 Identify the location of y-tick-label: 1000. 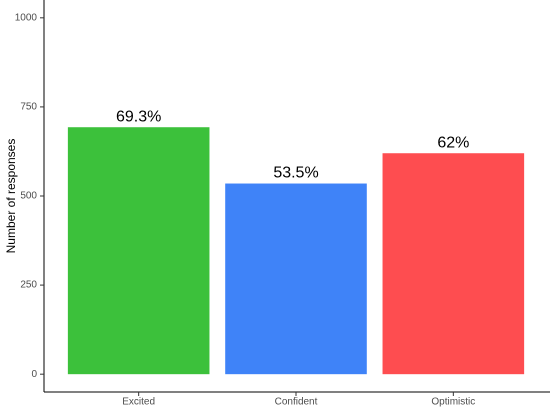
(26, 17).